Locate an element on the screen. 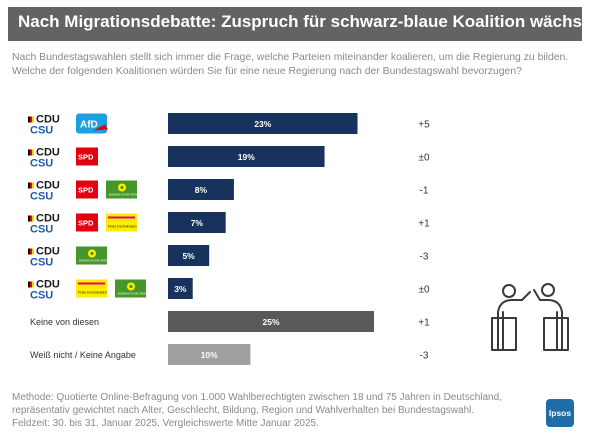 The width and height of the screenshot is (590, 441). people-discussion-icon is located at coordinates (530, 317).